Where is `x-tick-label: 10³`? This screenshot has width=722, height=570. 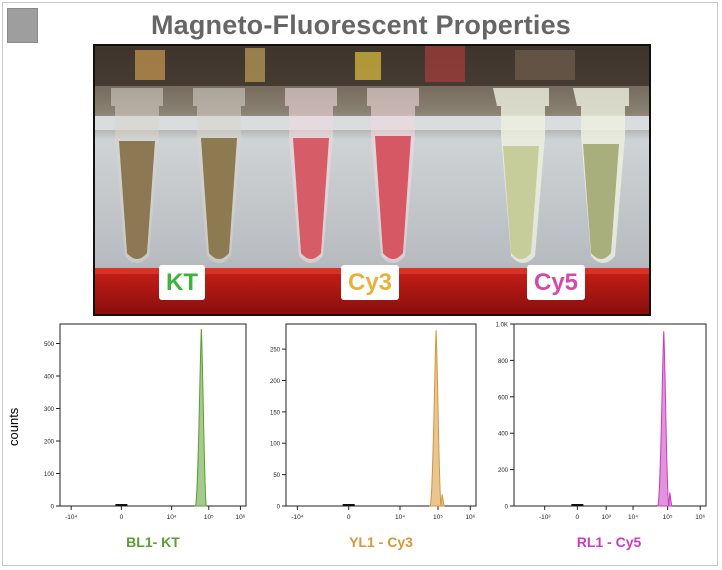 x-tick-label: 10³ is located at coordinates (606, 517).